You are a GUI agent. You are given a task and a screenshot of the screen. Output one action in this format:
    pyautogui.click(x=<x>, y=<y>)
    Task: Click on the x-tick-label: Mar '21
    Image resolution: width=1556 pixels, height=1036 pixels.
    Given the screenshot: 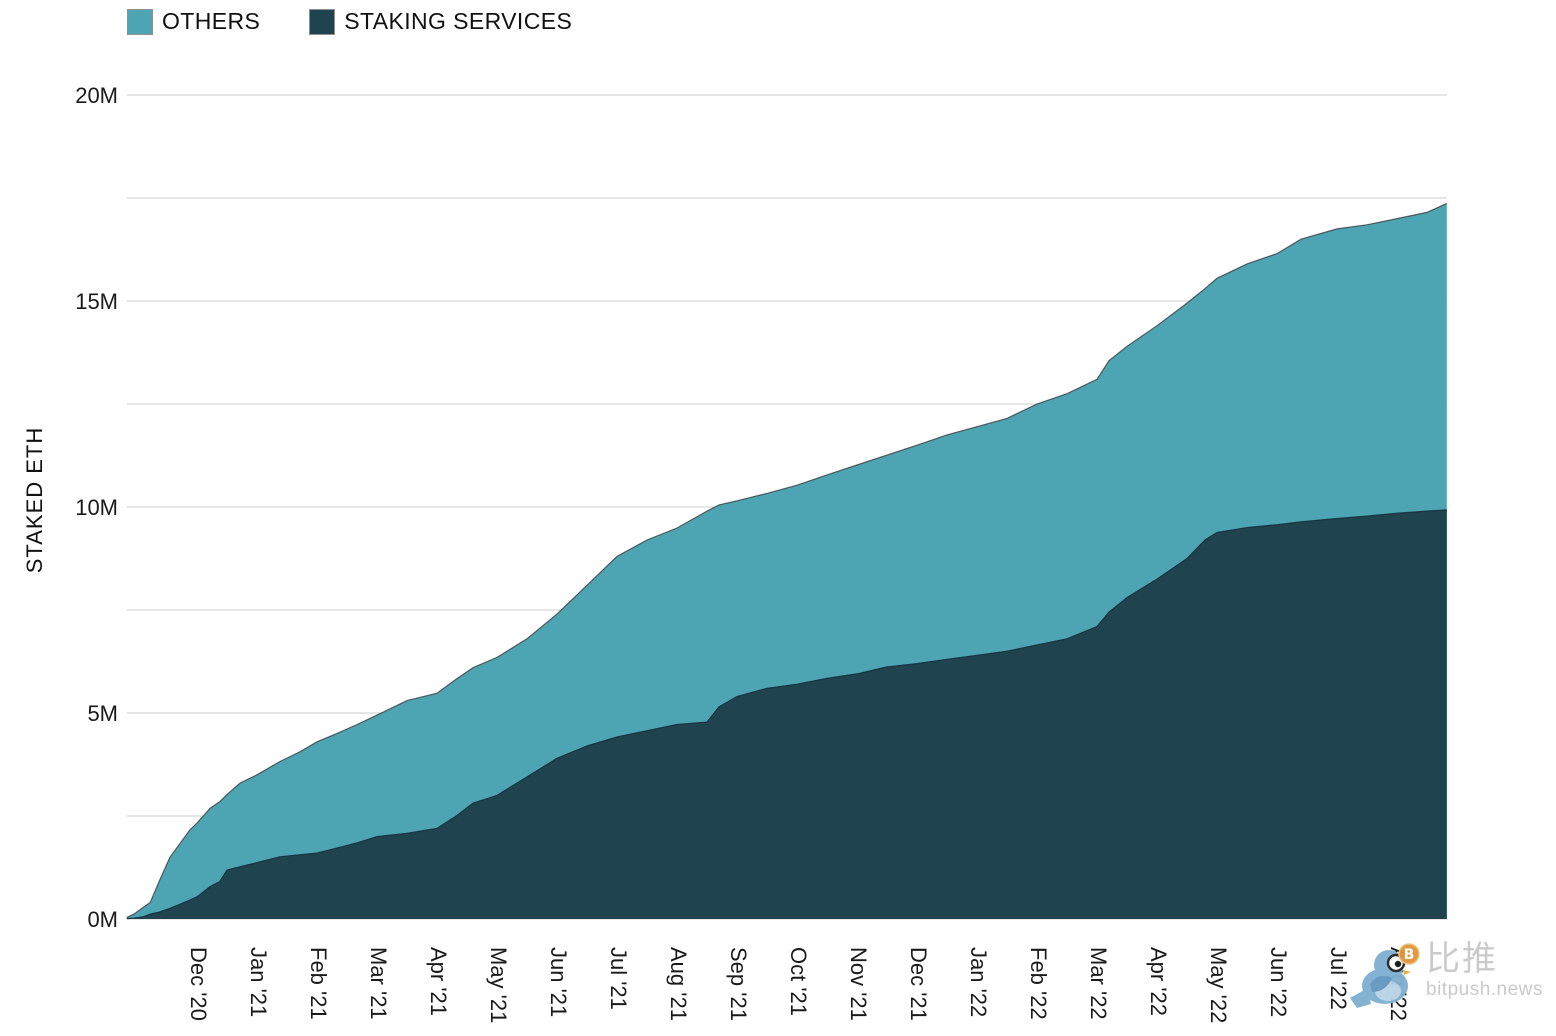 What is the action you would take?
    pyautogui.click(x=378, y=983)
    